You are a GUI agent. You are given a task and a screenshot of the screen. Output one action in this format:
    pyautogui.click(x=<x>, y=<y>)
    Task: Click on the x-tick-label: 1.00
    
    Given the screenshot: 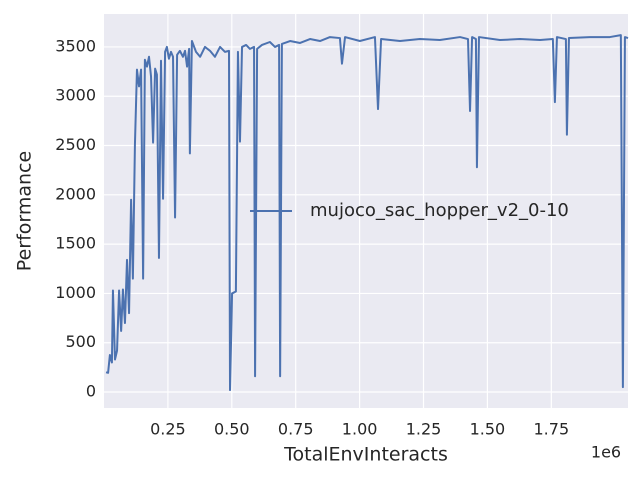 What is the action you would take?
    pyautogui.click(x=360, y=429)
    